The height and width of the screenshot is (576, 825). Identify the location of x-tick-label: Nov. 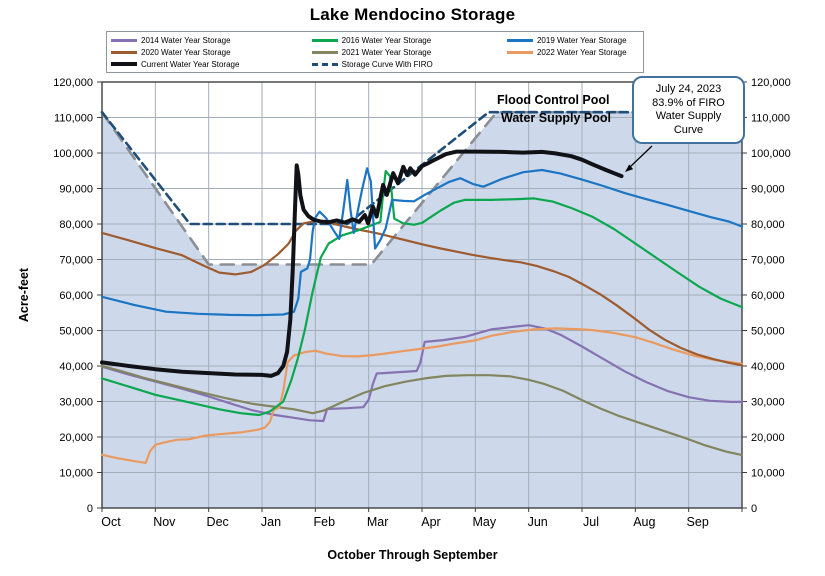
(164, 522).